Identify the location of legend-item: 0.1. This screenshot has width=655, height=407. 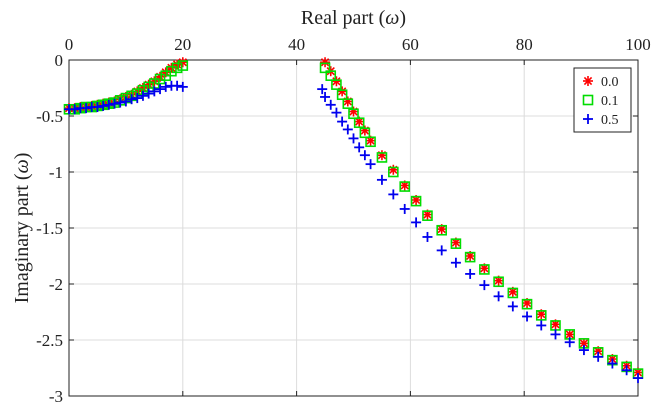
(600, 101).